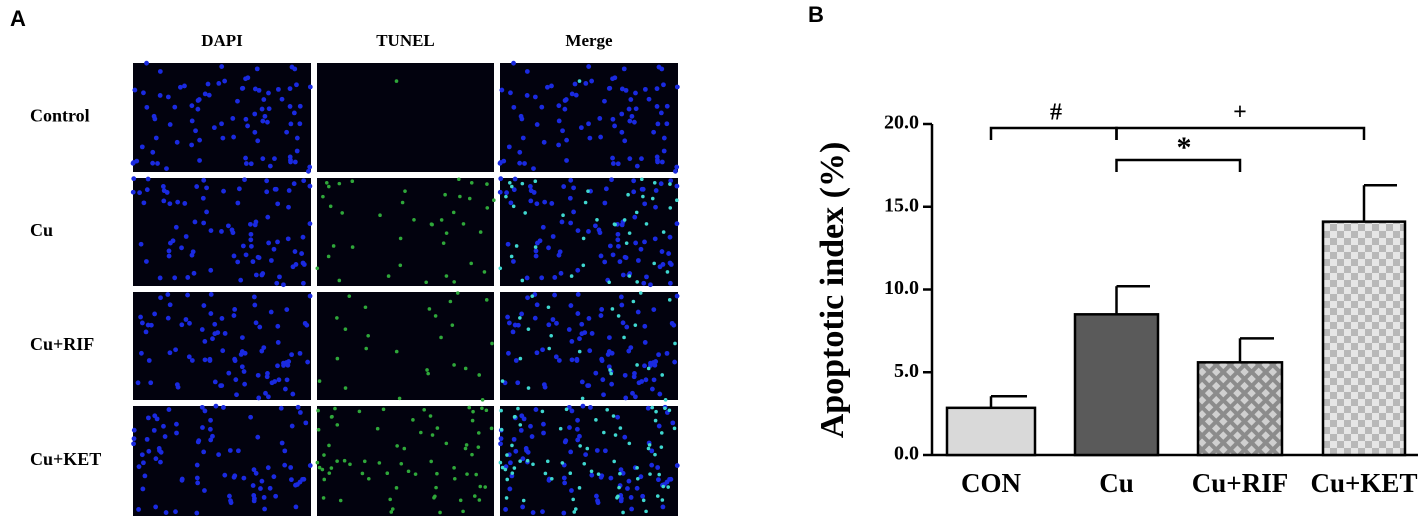 The height and width of the screenshot is (518, 1426). I want to click on y-axis-label: Apoptotic index (%), so click(832, 290).